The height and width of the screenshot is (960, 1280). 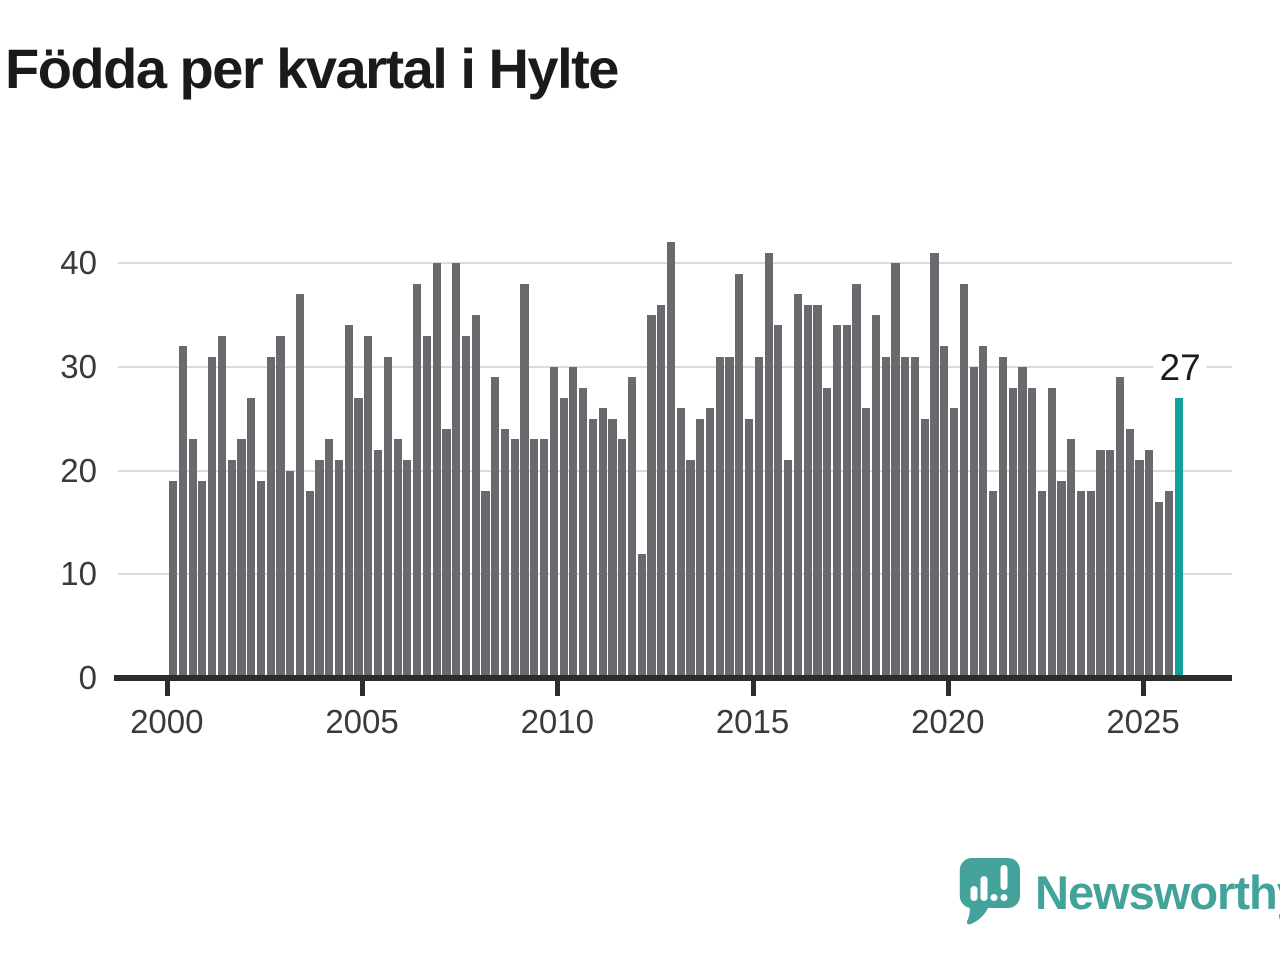 What do you see at coordinates (1178, 538) in the screenshot?
I see `bar-highlighted` at bounding box center [1178, 538].